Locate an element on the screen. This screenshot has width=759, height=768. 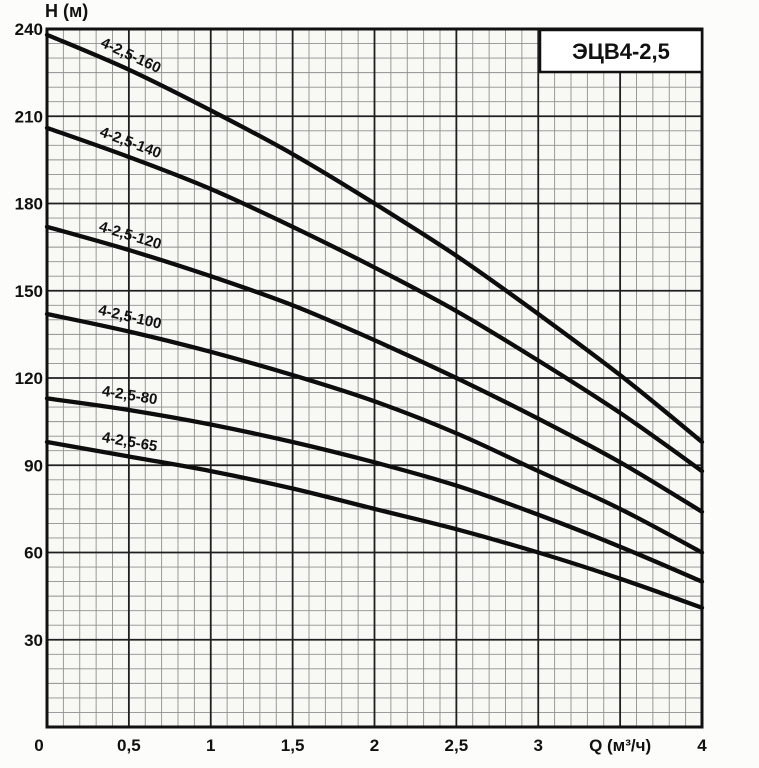
x-tick-label: 2,5 is located at coordinates (457, 745).